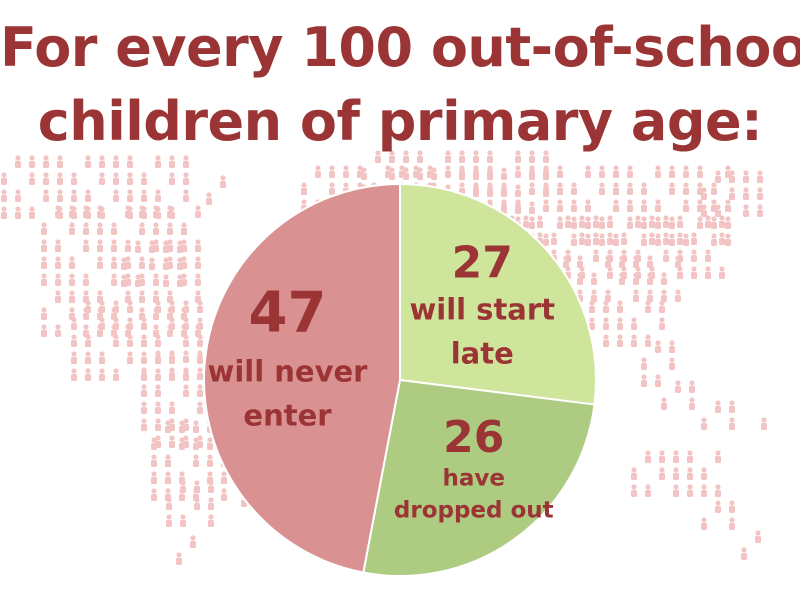 This screenshot has width=800, height=600. I want to click on data-label-text-late: late, so click(482, 353).